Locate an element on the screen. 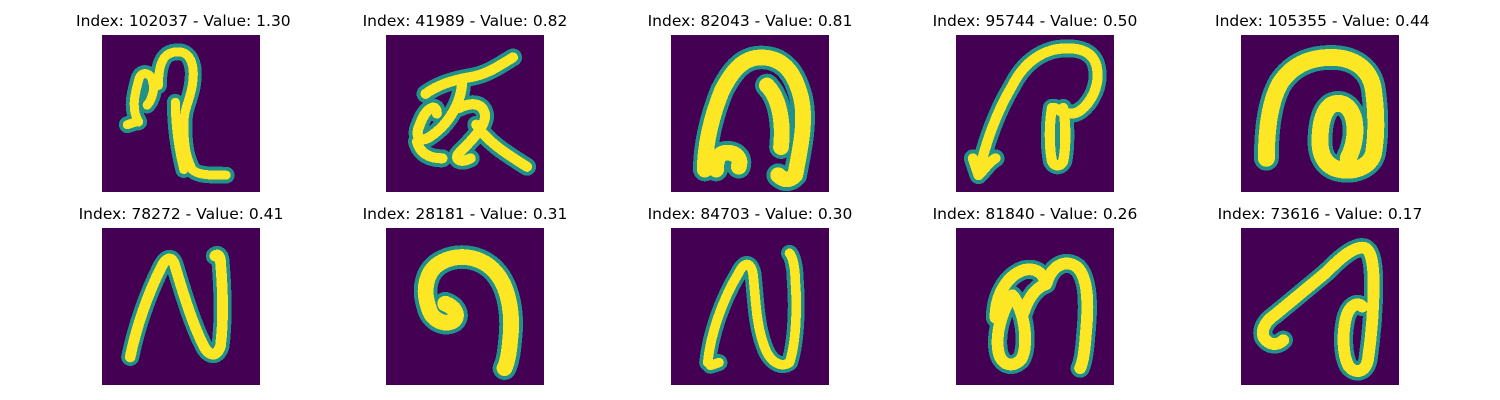 This screenshot has height=400, width=1500. panel-title: Index: 81840 - Value: 0.26 is located at coordinates (1035, 214).